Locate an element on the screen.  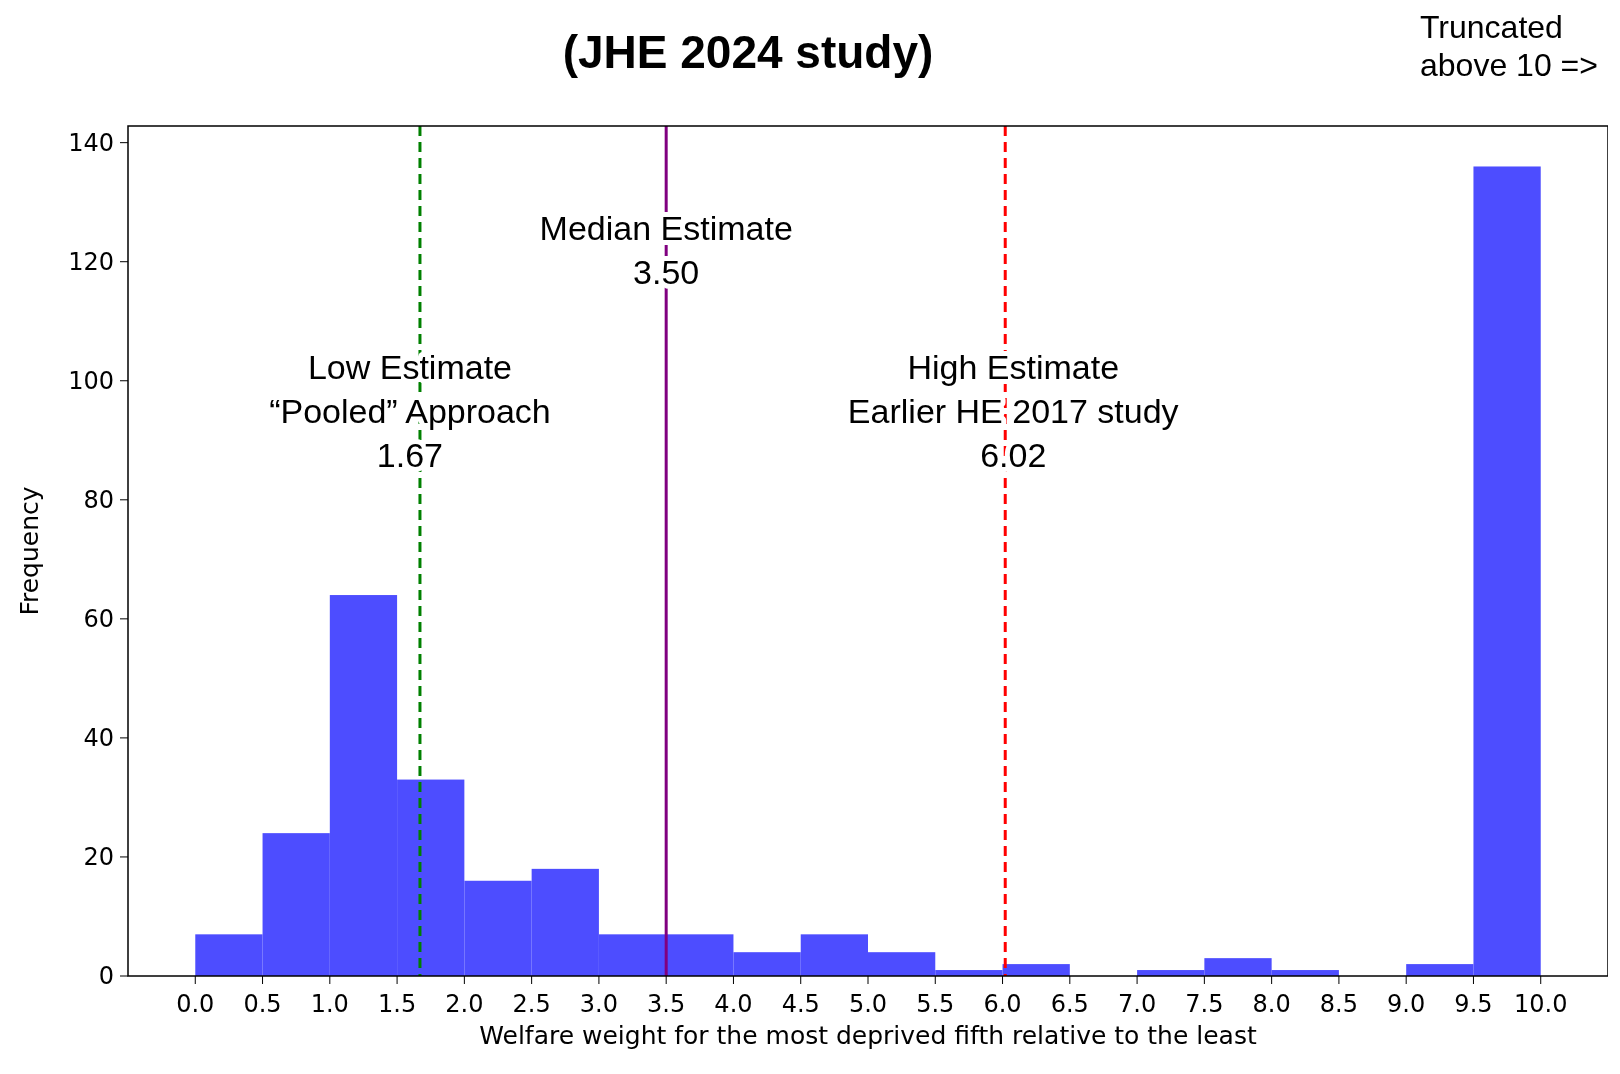
x-tick-label: 8.5 is located at coordinates (1338, 1004).